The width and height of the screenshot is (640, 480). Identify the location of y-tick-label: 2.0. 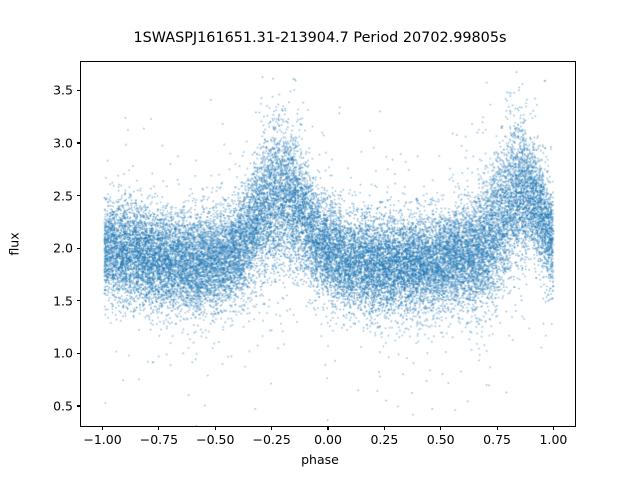
(63, 248).